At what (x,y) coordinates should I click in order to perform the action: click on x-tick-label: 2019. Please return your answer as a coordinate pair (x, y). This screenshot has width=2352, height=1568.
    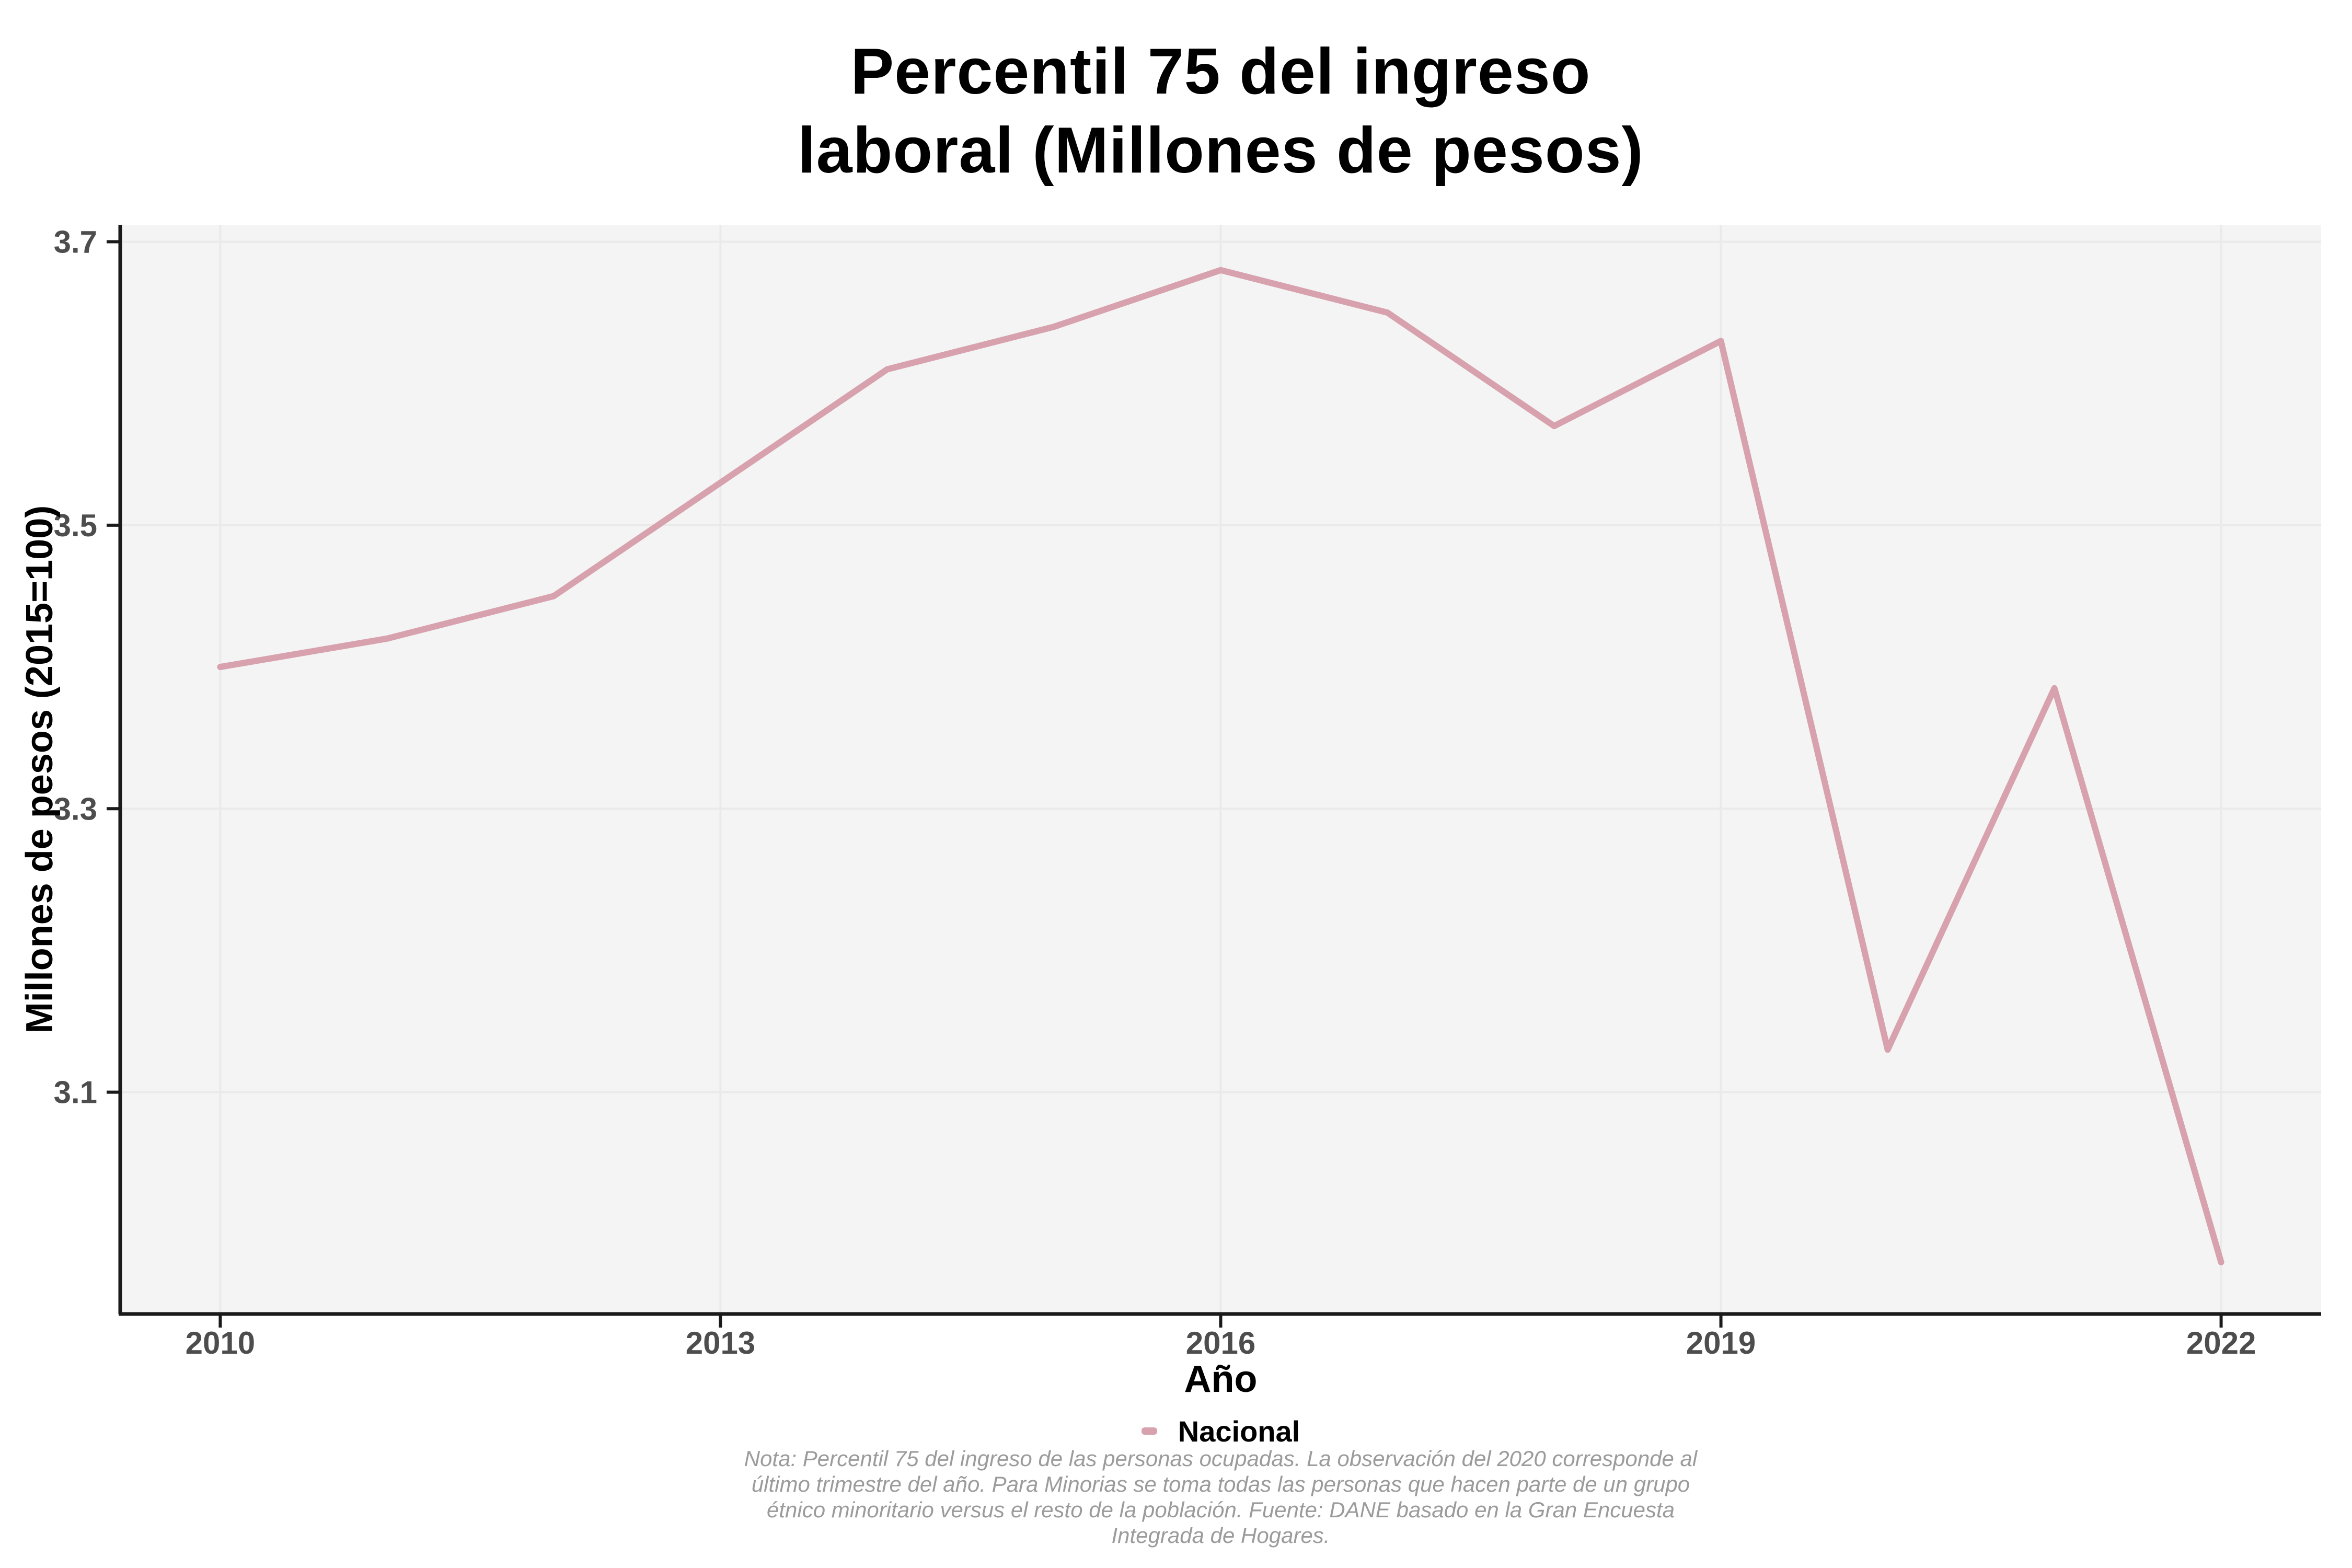
    Looking at the image, I should click on (1721, 1343).